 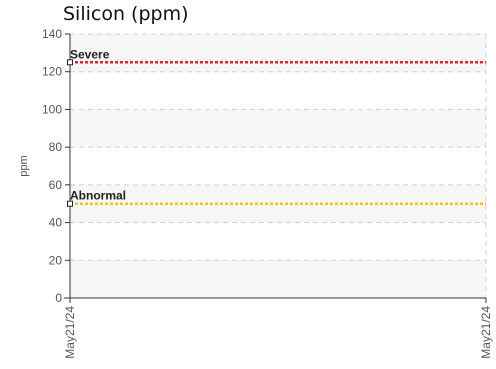 What do you see at coordinates (56, 185) in the screenshot?
I see `y-tick-label: 60` at bounding box center [56, 185].